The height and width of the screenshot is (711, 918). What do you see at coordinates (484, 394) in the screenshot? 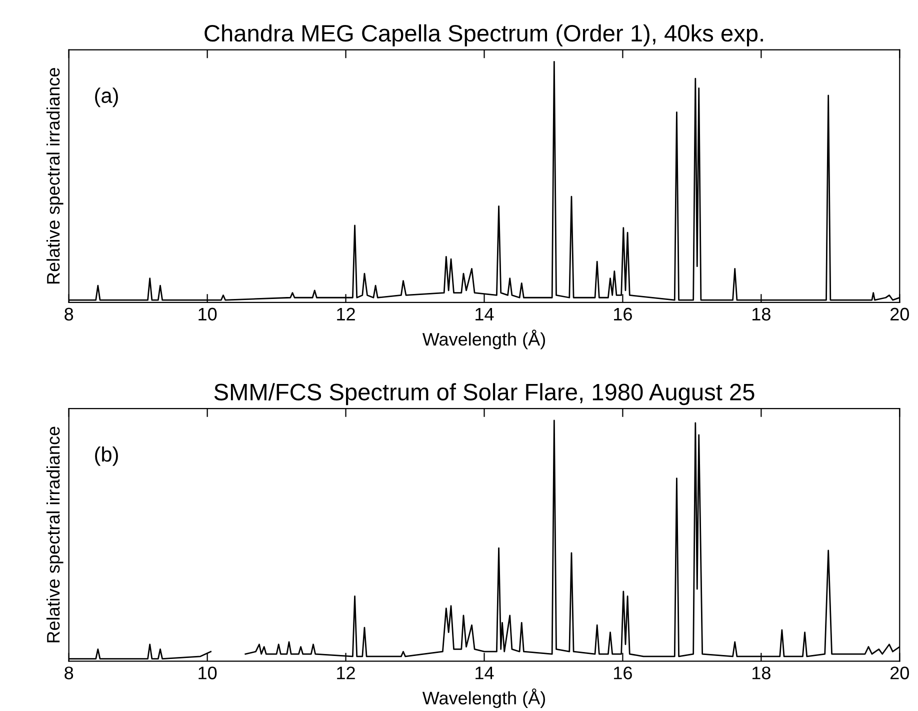
I see `chart-title: SMM/FCS Spectrum of Solar Flare, 1980 August 25` at bounding box center [484, 394].